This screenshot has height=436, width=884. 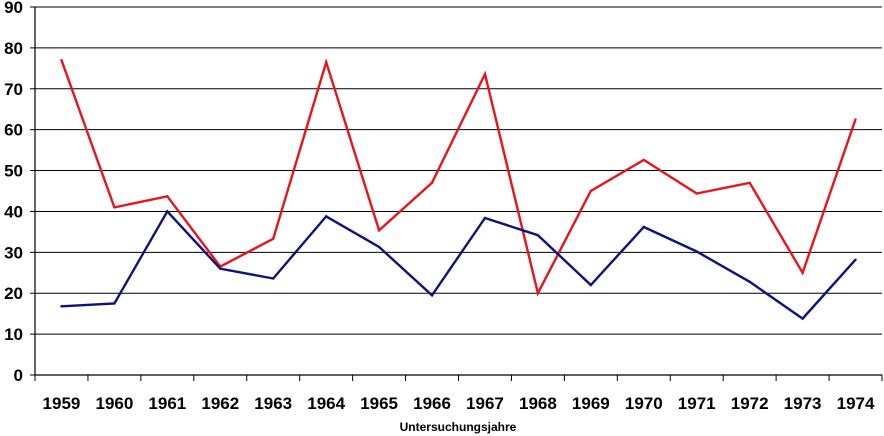 What do you see at coordinates (538, 403) in the screenshot?
I see `x-tick-label: 1968` at bounding box center [538, 403].